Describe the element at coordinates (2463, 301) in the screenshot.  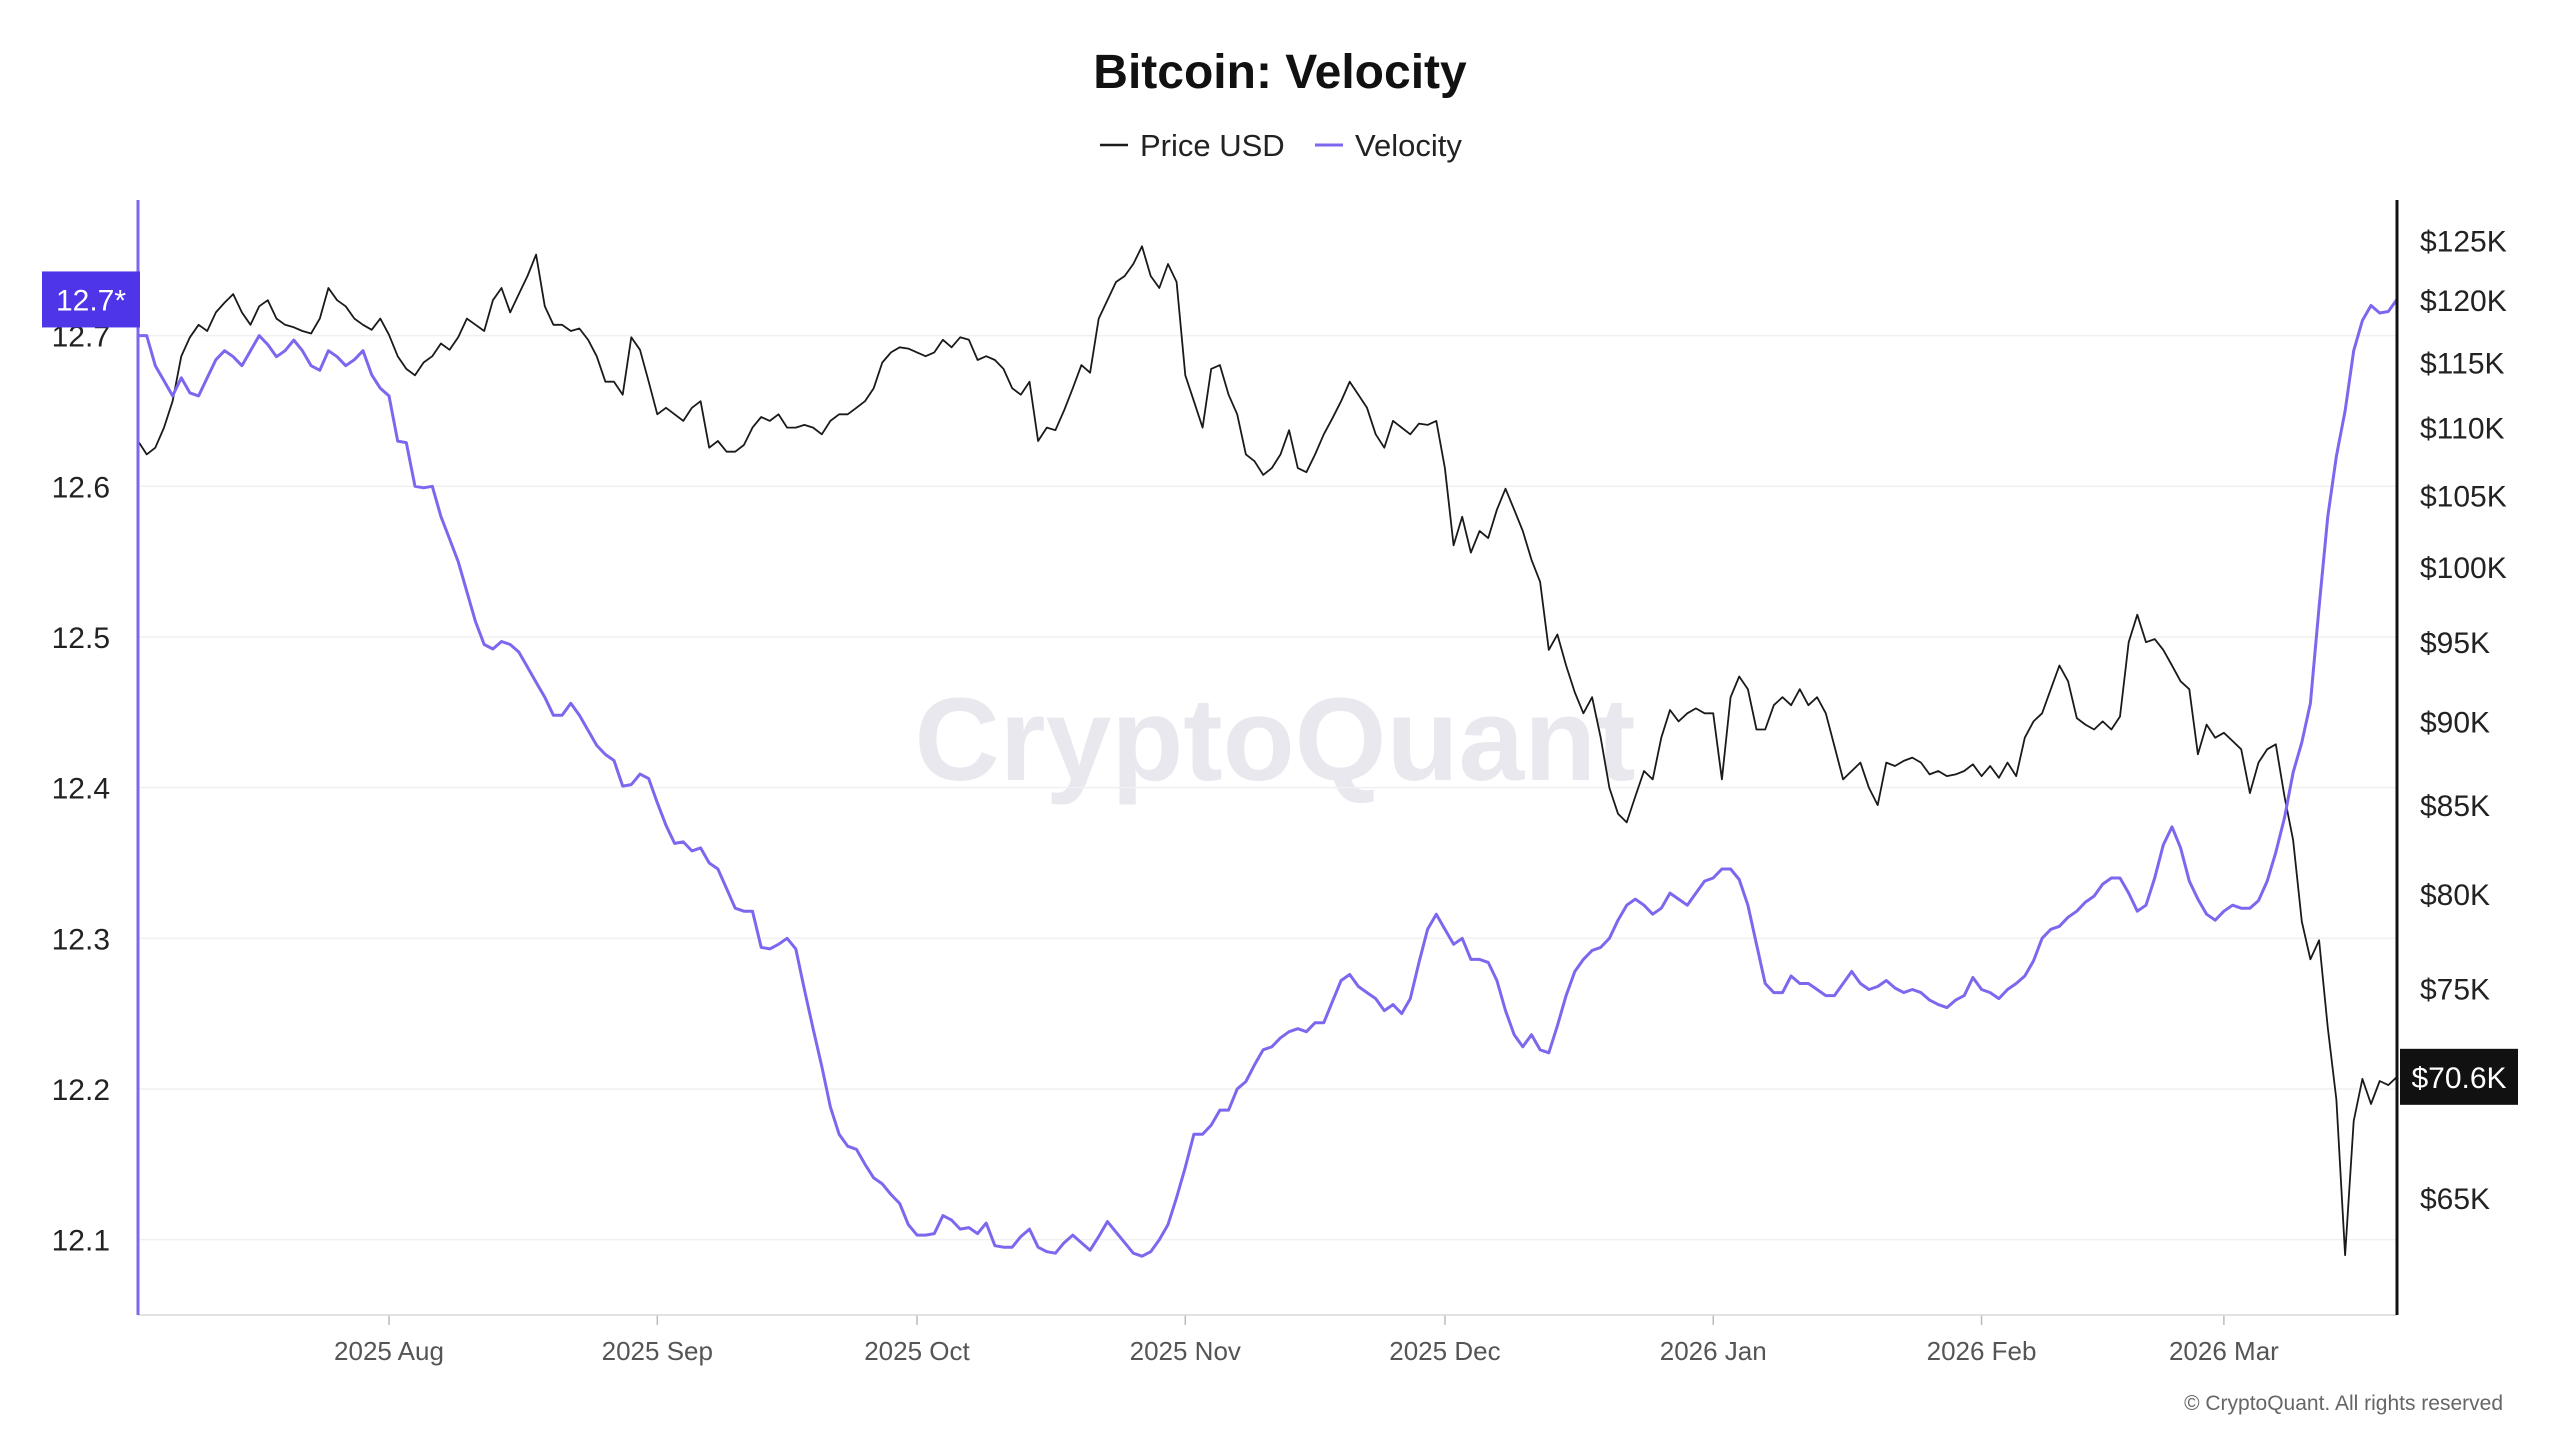
I see `y-right-tick-label: $120K` at that location.